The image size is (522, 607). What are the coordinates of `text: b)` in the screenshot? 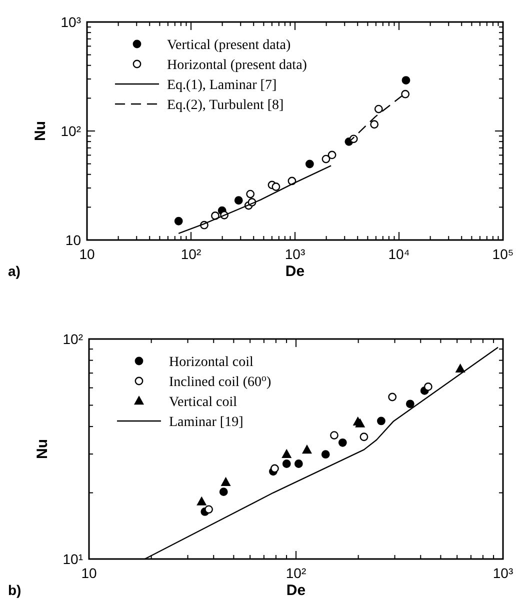 It's located at (15, 590).